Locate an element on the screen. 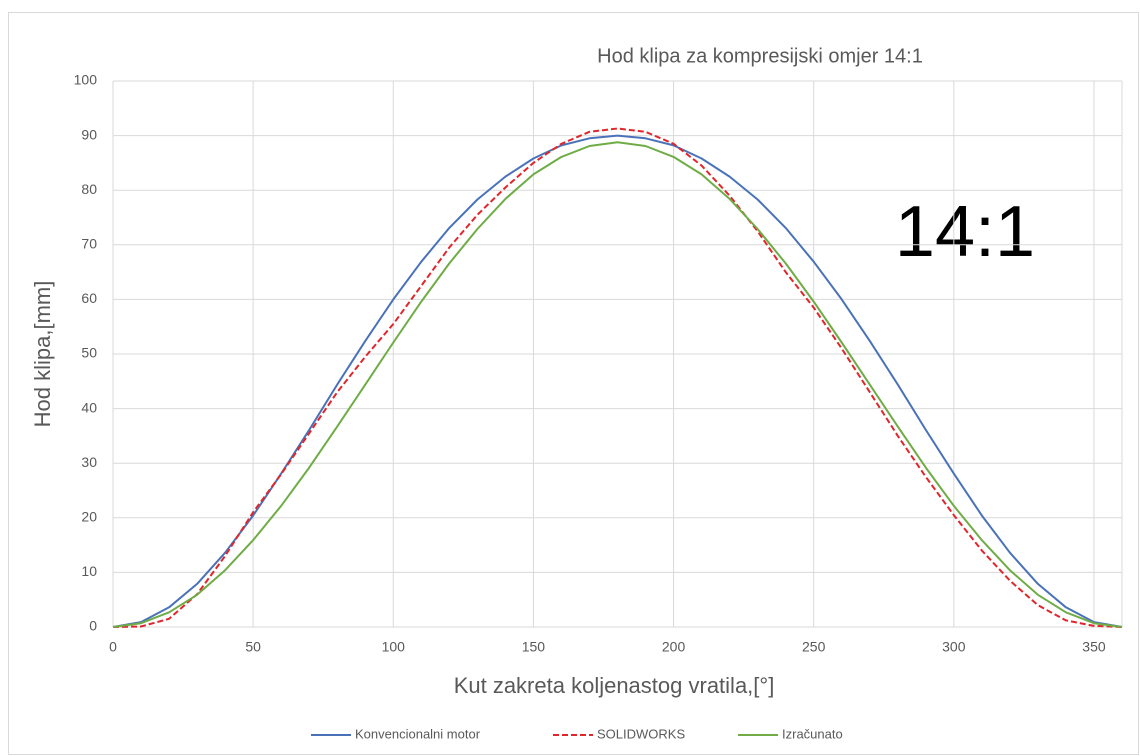  legend-label: SOLIDWORKS is located at coordinates (641, 733).